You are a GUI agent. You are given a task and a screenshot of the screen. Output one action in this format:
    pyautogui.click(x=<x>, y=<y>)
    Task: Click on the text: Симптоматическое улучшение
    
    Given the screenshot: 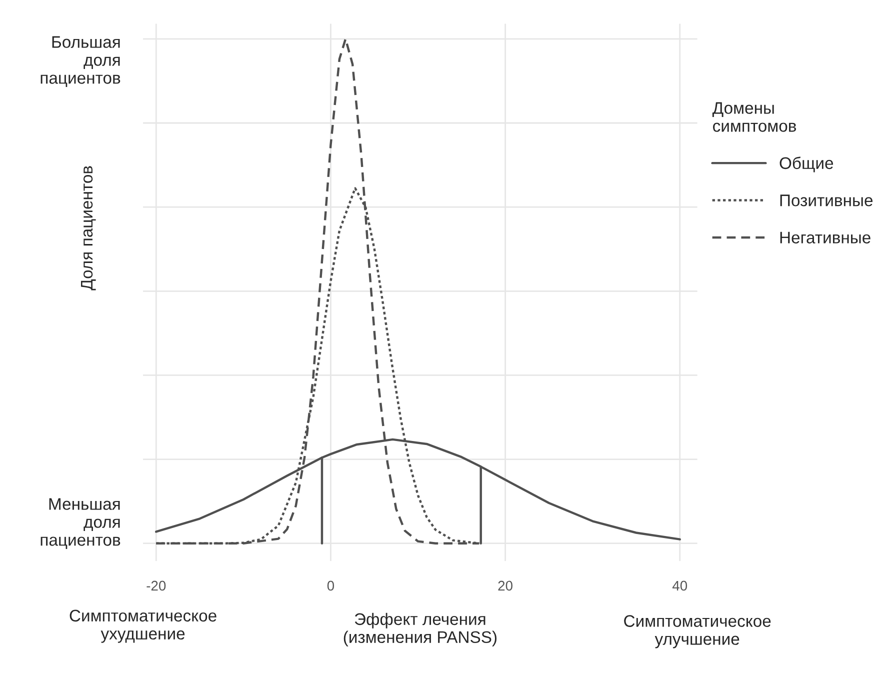 What is the action you would take?
    pyautogui.click(x=697, y=631)
    